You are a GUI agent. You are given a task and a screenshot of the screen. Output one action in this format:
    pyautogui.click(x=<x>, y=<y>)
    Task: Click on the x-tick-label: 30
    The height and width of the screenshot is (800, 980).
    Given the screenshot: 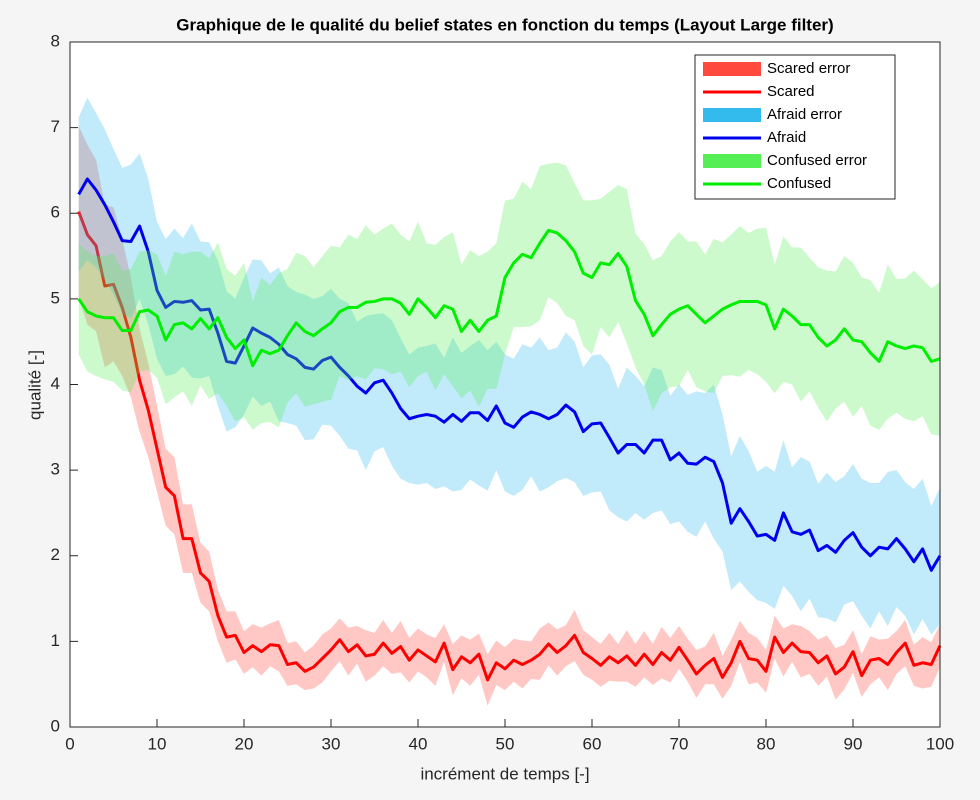 What is the action you would take?
    pyautogui.click(x=331, y=743)
    